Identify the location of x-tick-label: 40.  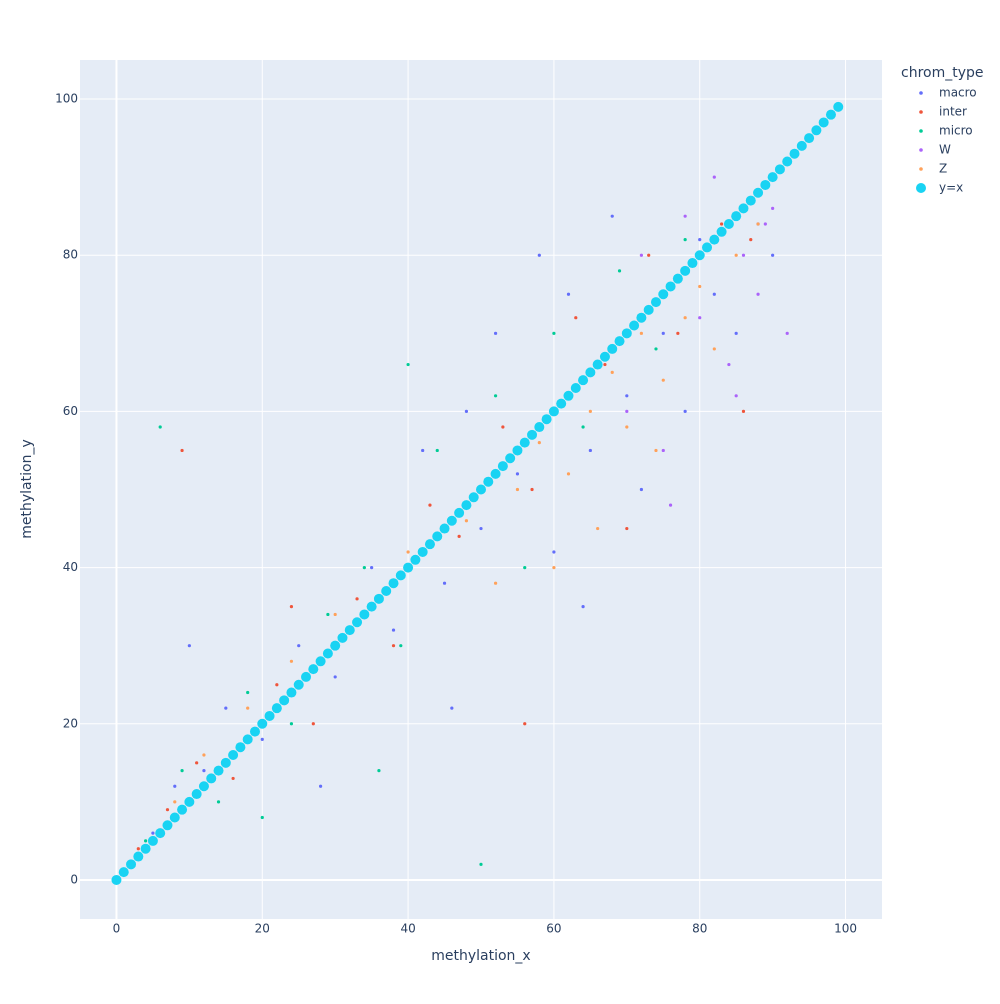
(407, 929).